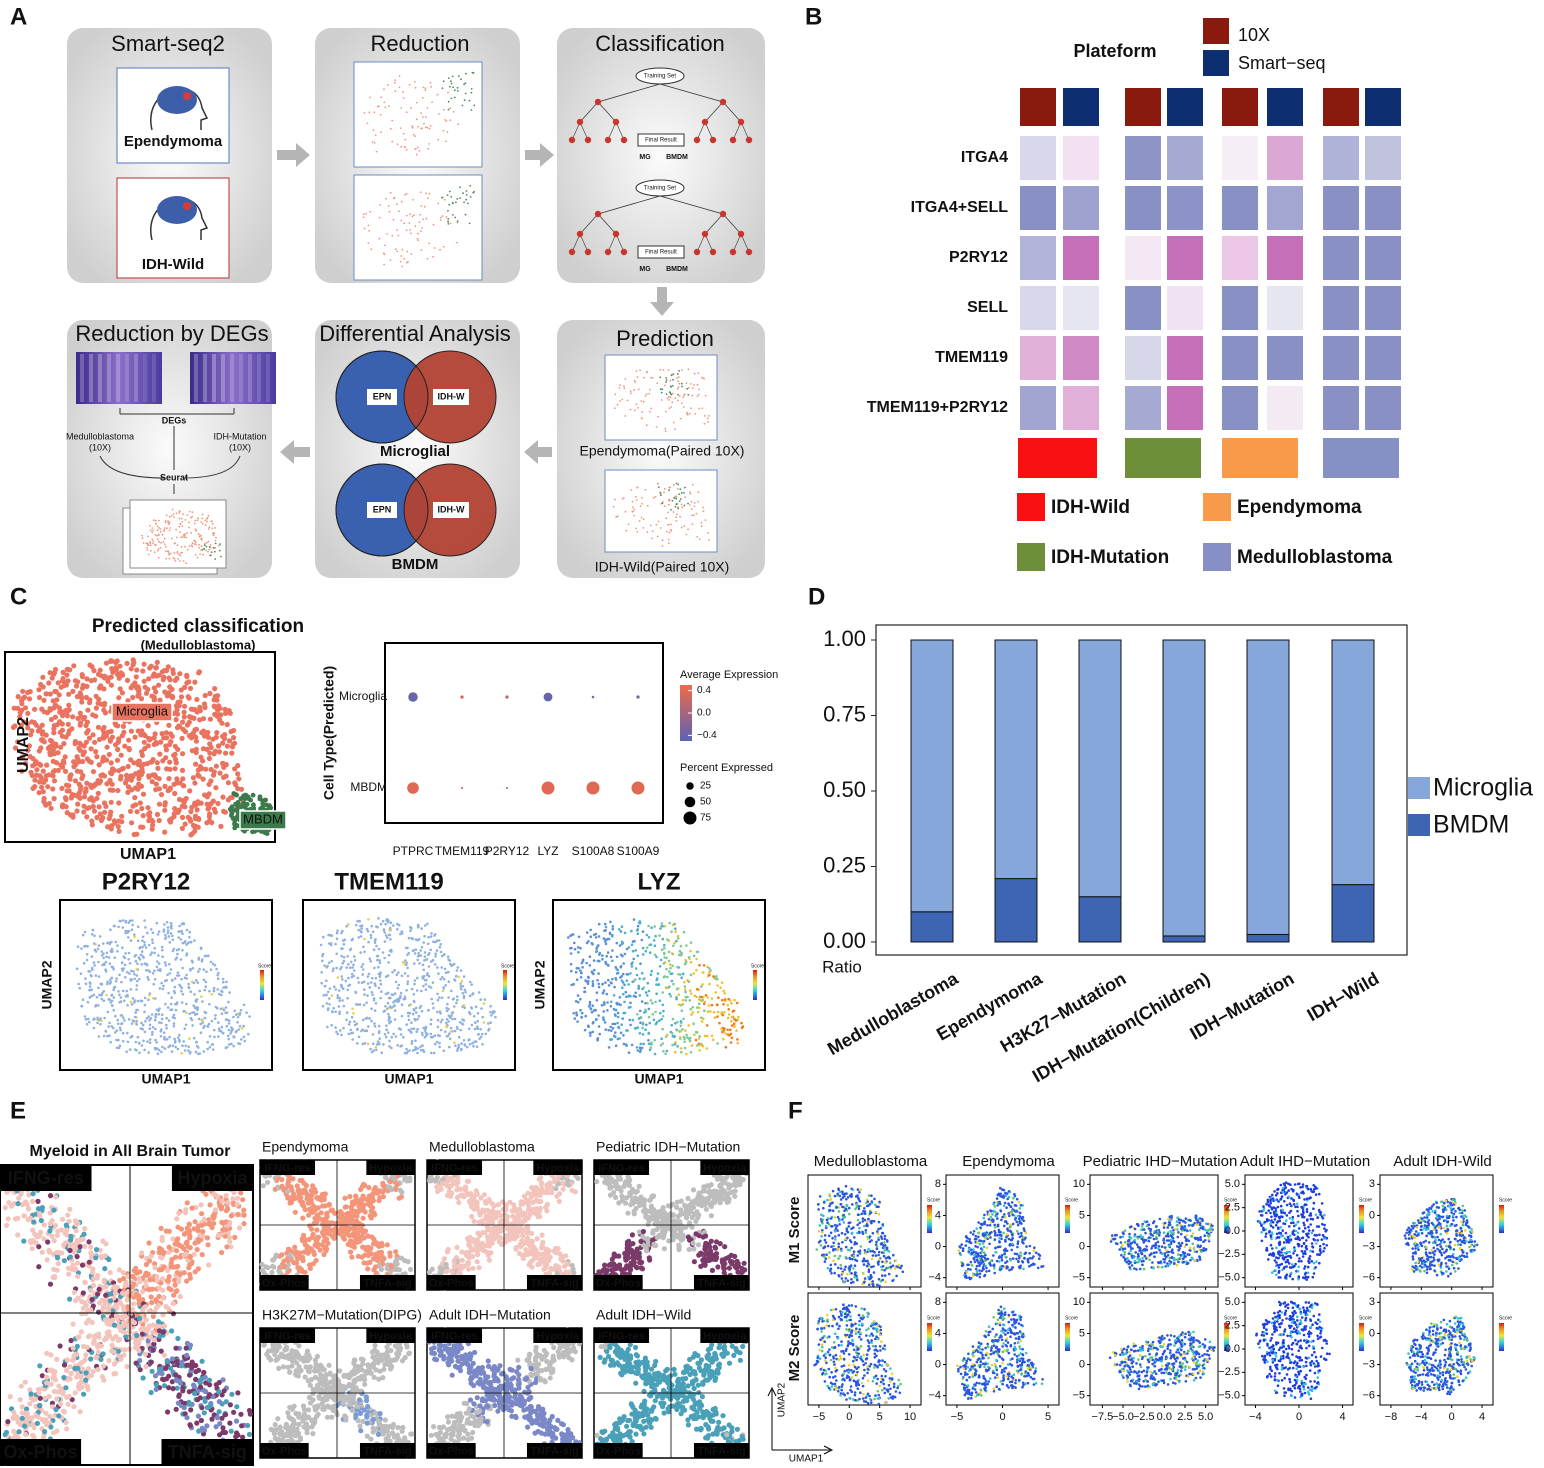 The image size is (1544, 1468). Describe the element at coordinates (130, 1151) in the screenshot. I see `plot-title: Myeloid in All Brain Tumor` at that location.